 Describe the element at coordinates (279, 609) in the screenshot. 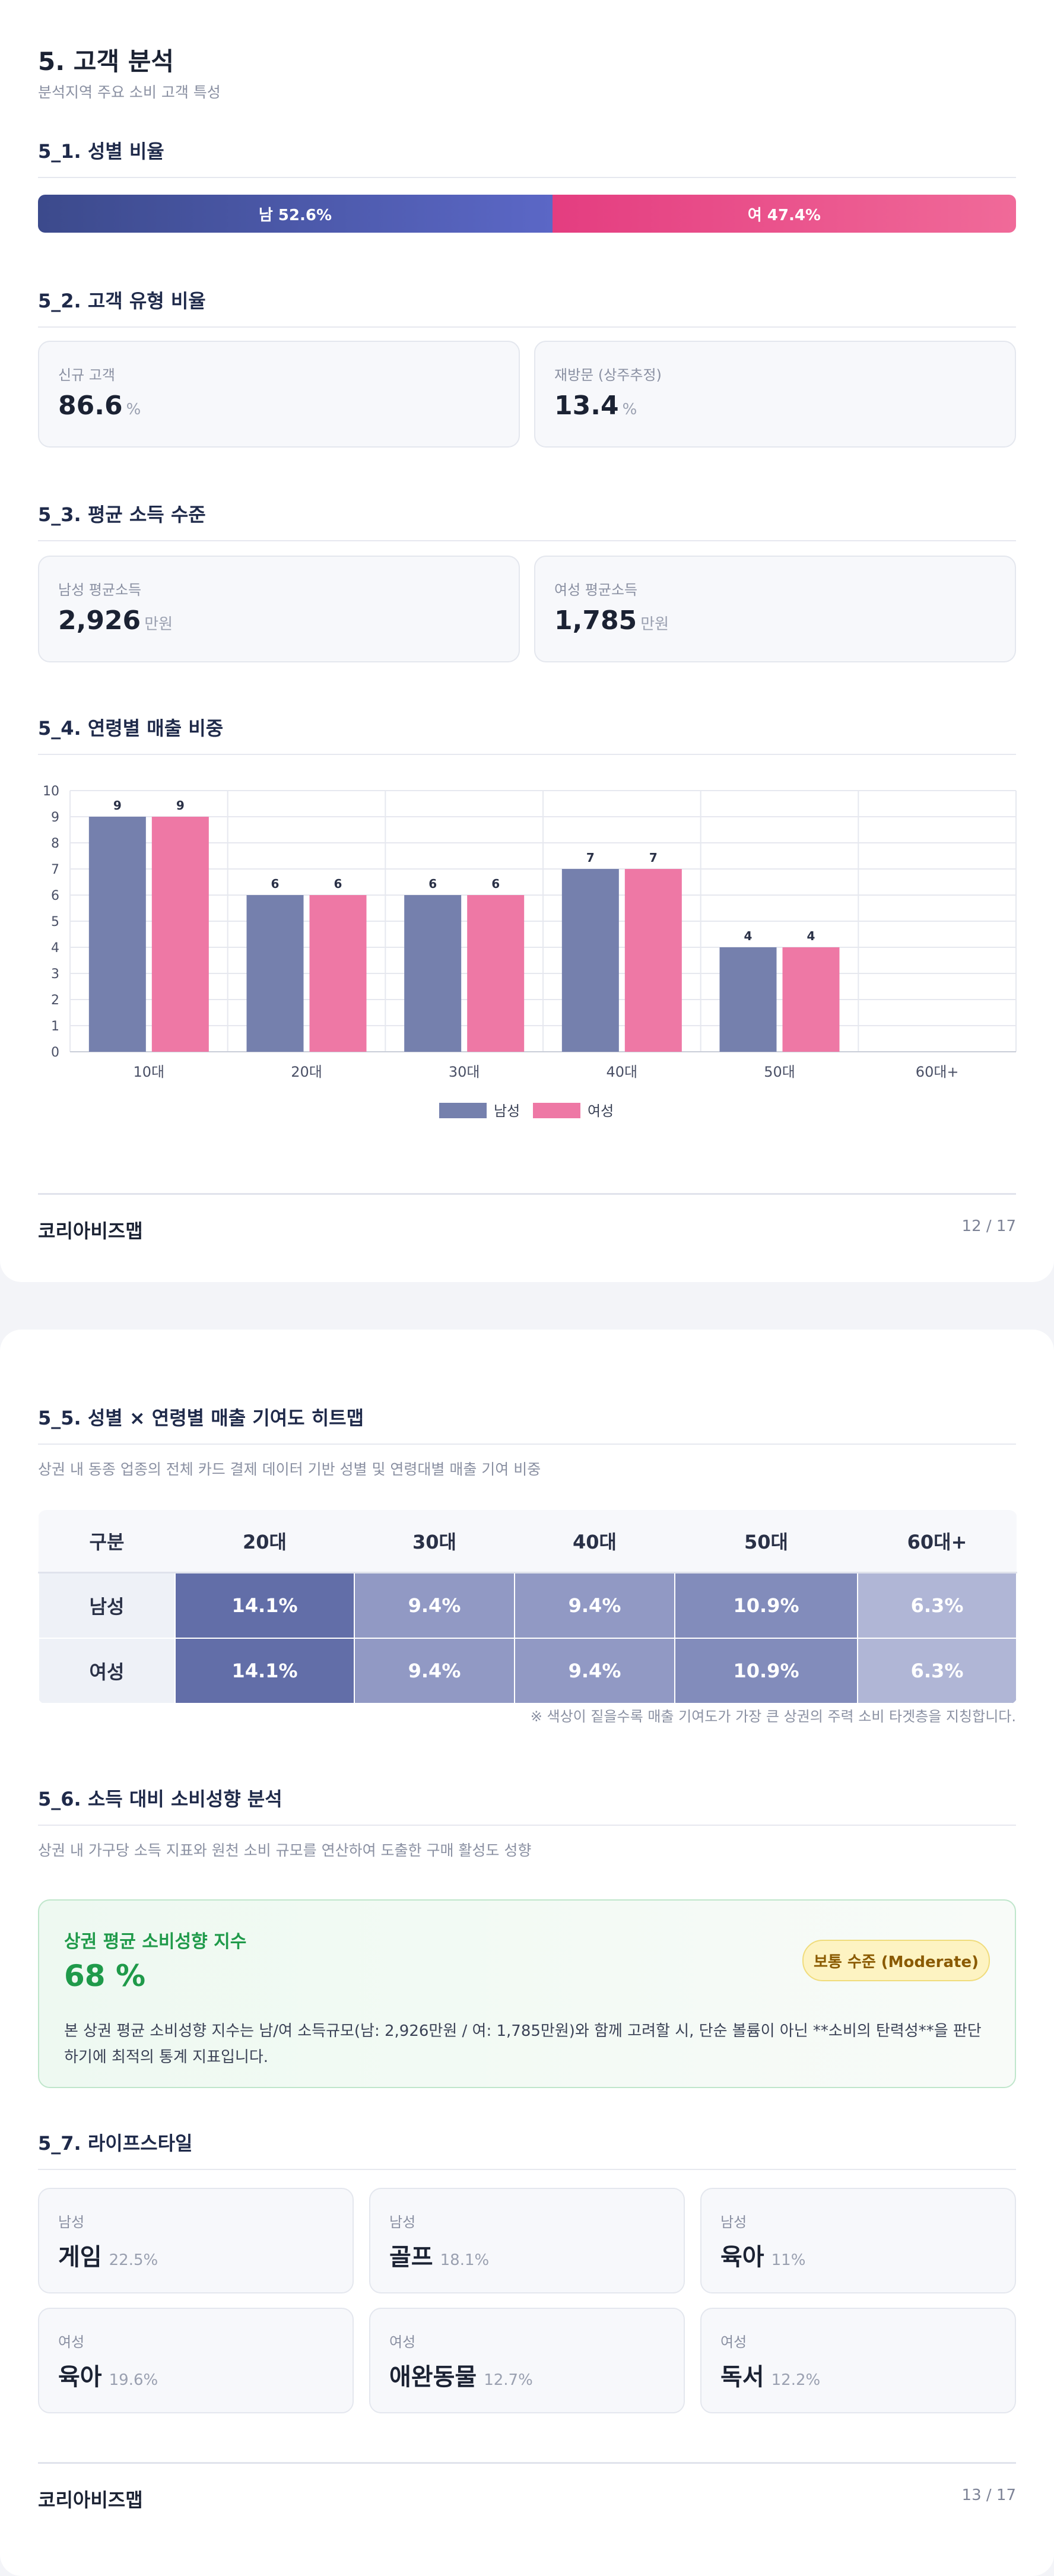

I see `male-income-card: 남성 평균소득 2,926 만원` at that location.